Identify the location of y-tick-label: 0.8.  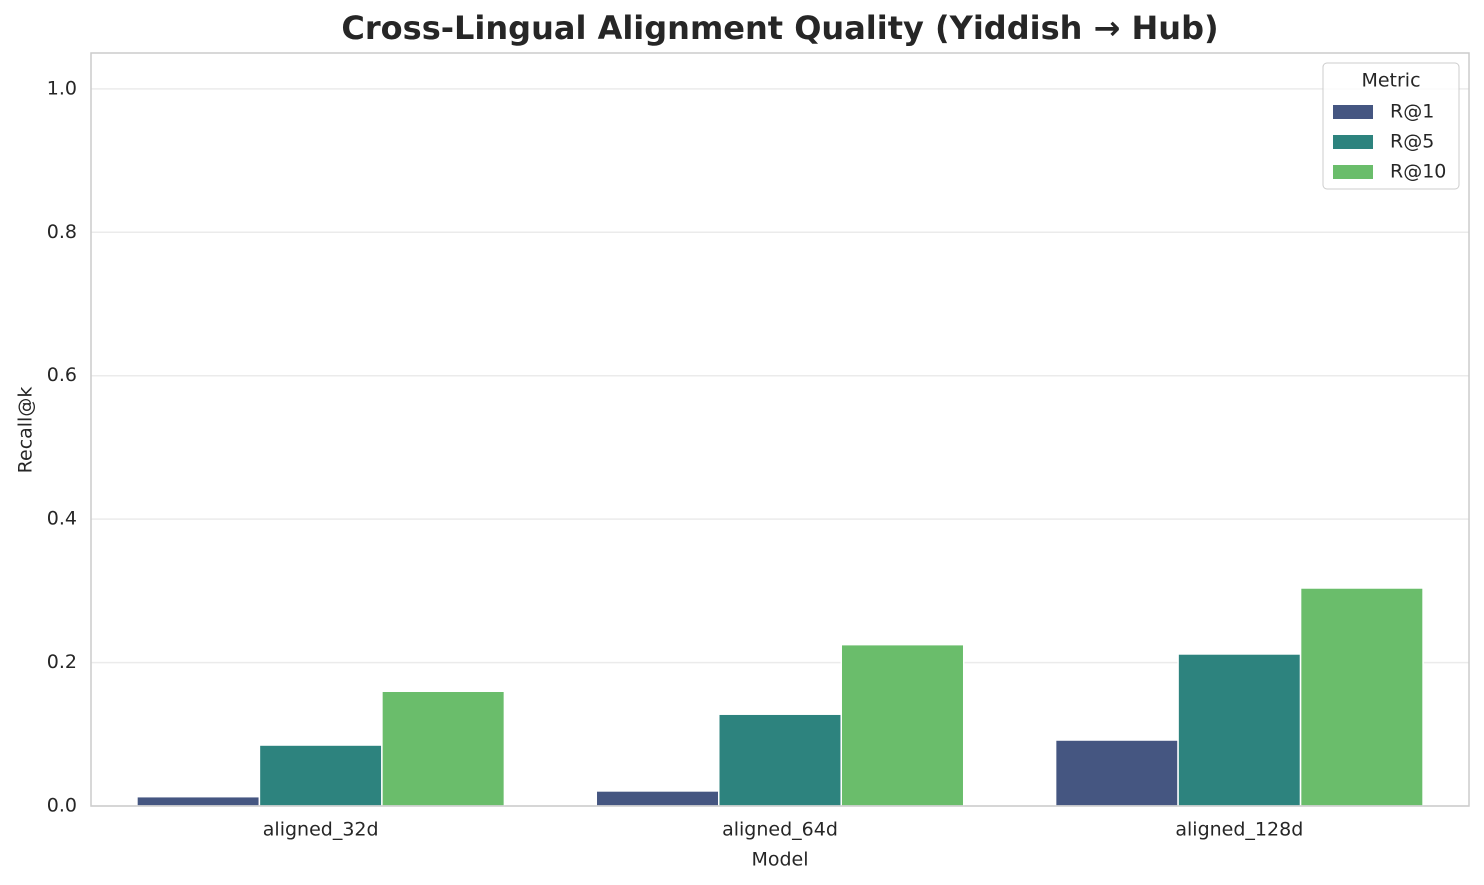
(62, 232).